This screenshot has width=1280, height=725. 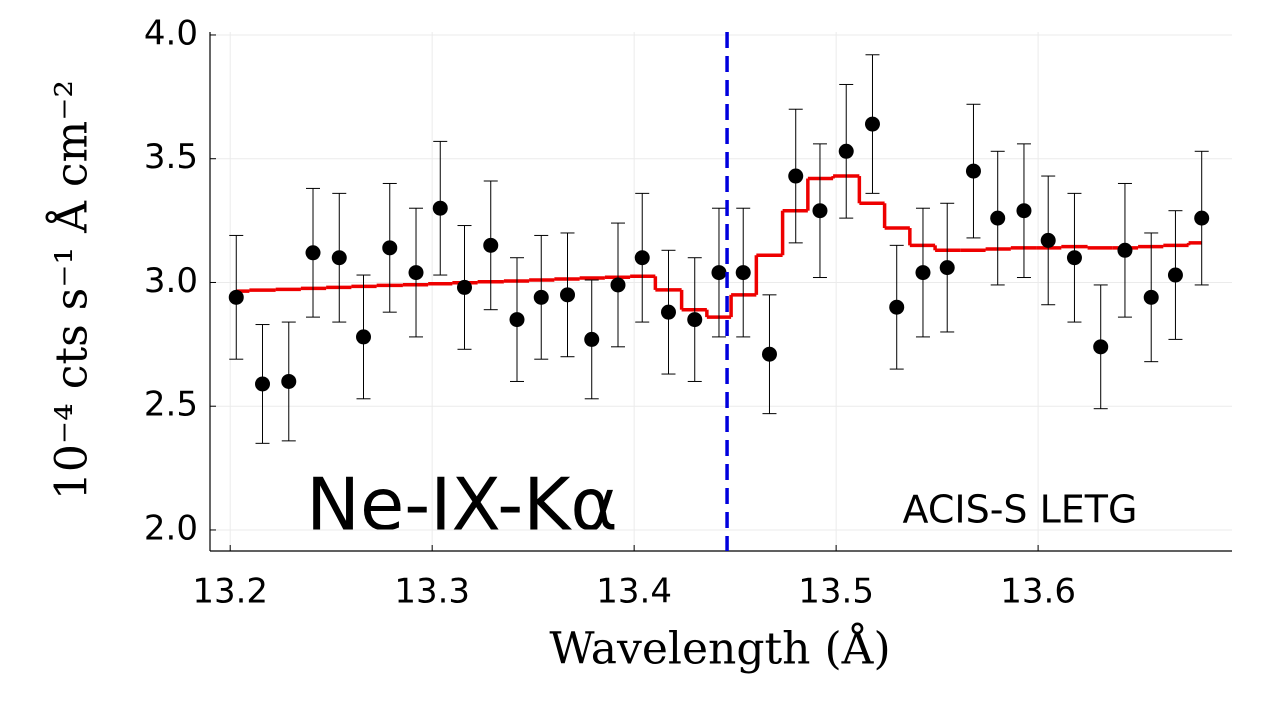 What do you see at coordinates (719, 648) in the screenshot?
I see `x-axis-label: Wavelength (Å)` at bounding box center [719, 648].